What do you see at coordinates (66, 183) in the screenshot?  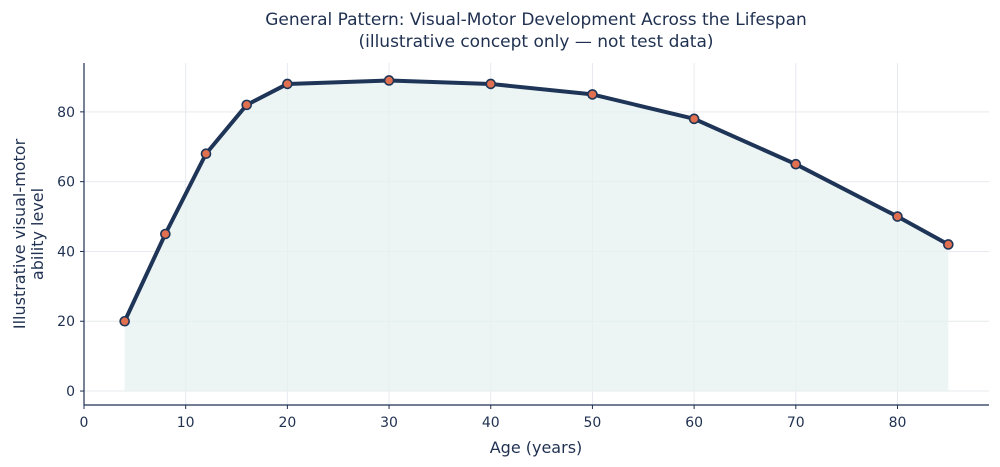 I see `y-tick-label: 60` at bounding box center [66, 183].